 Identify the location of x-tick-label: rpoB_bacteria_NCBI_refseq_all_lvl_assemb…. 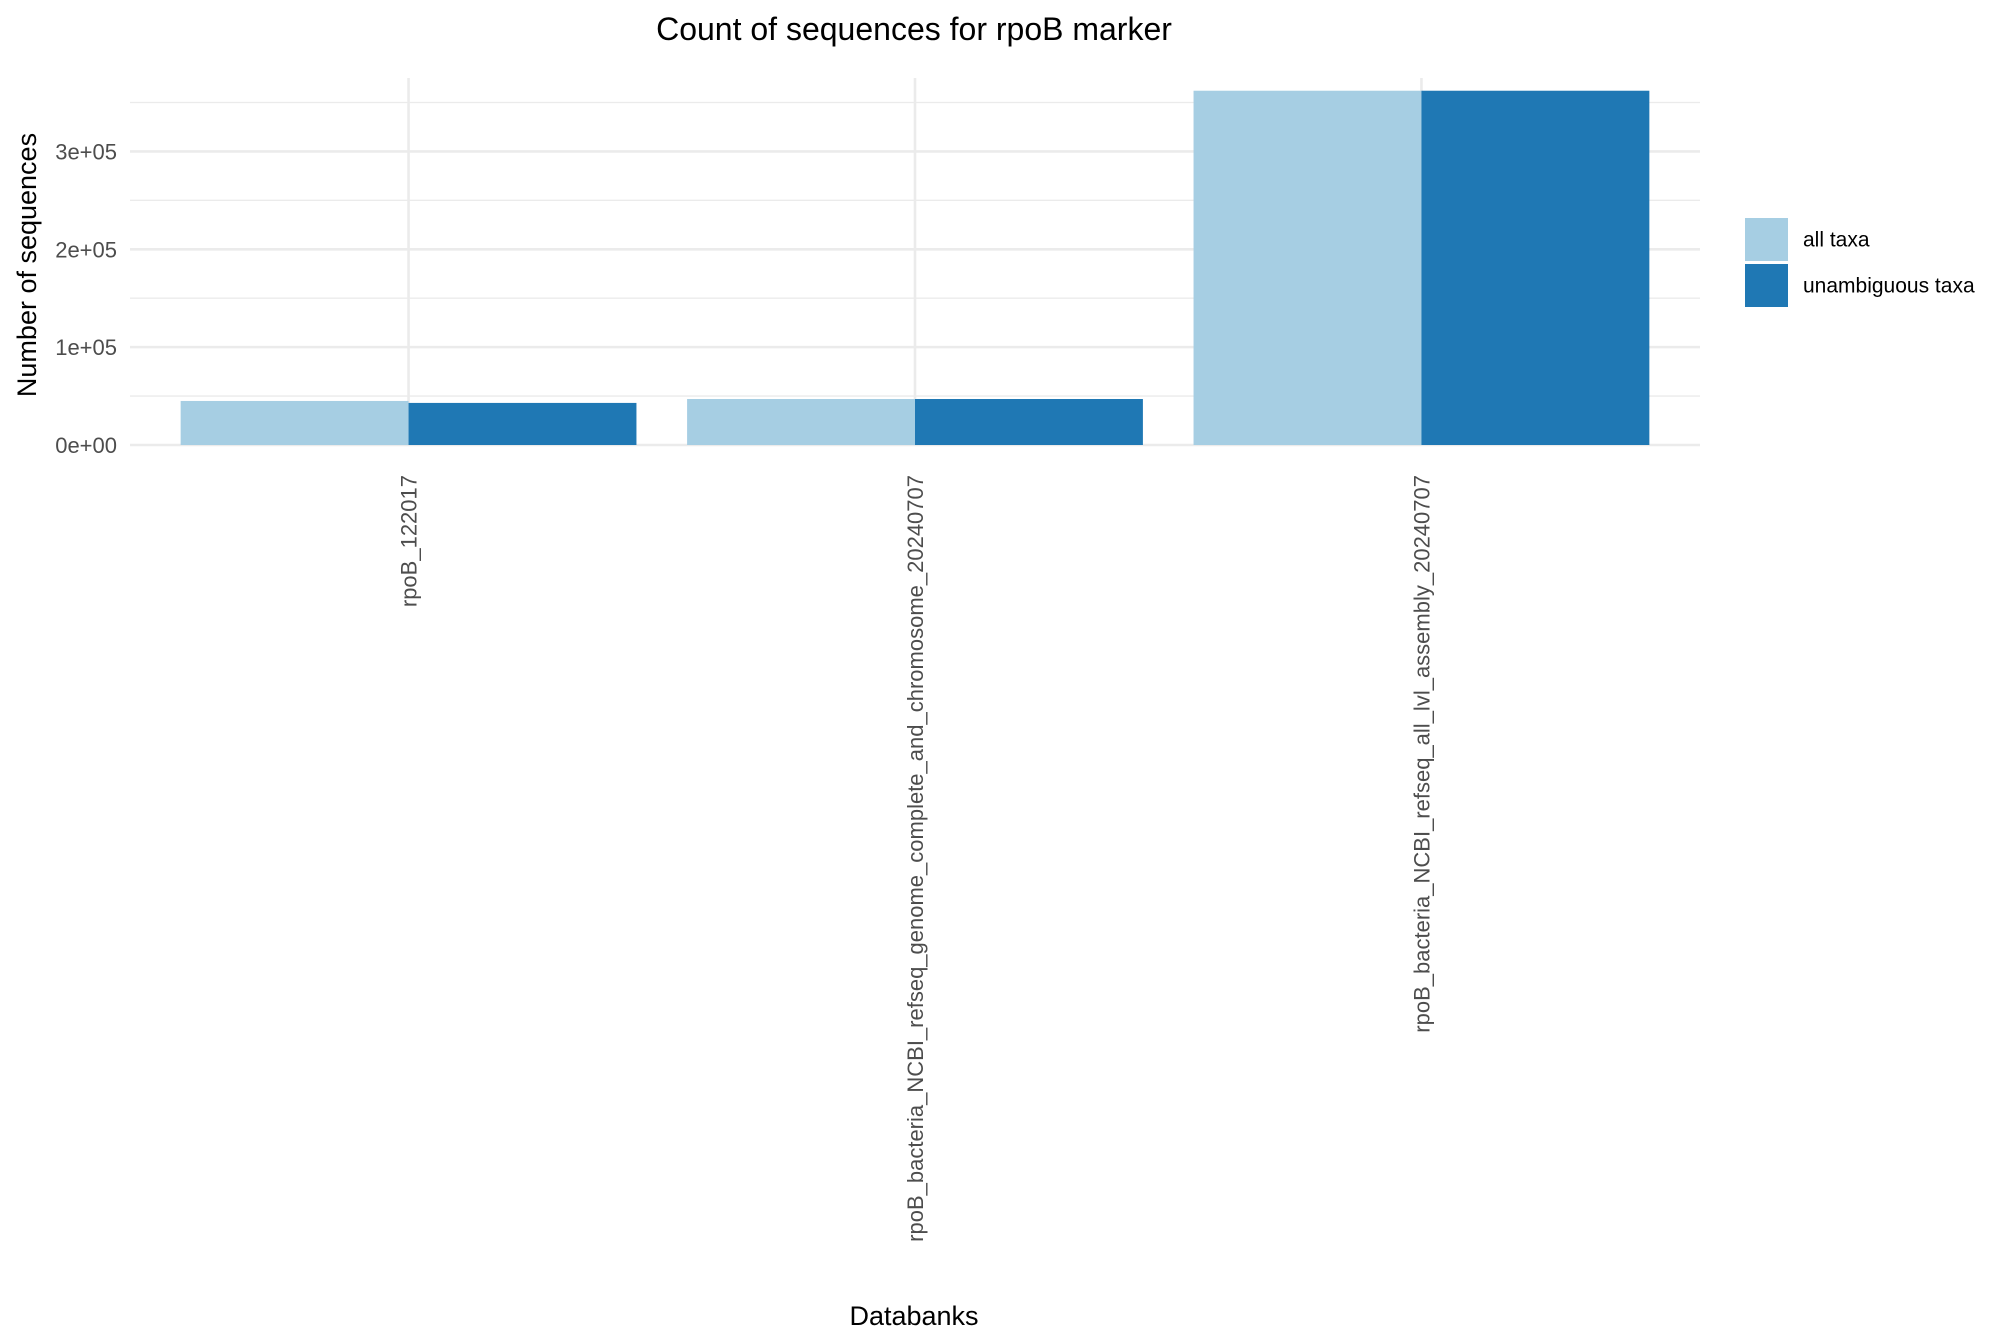
(1421, 754).